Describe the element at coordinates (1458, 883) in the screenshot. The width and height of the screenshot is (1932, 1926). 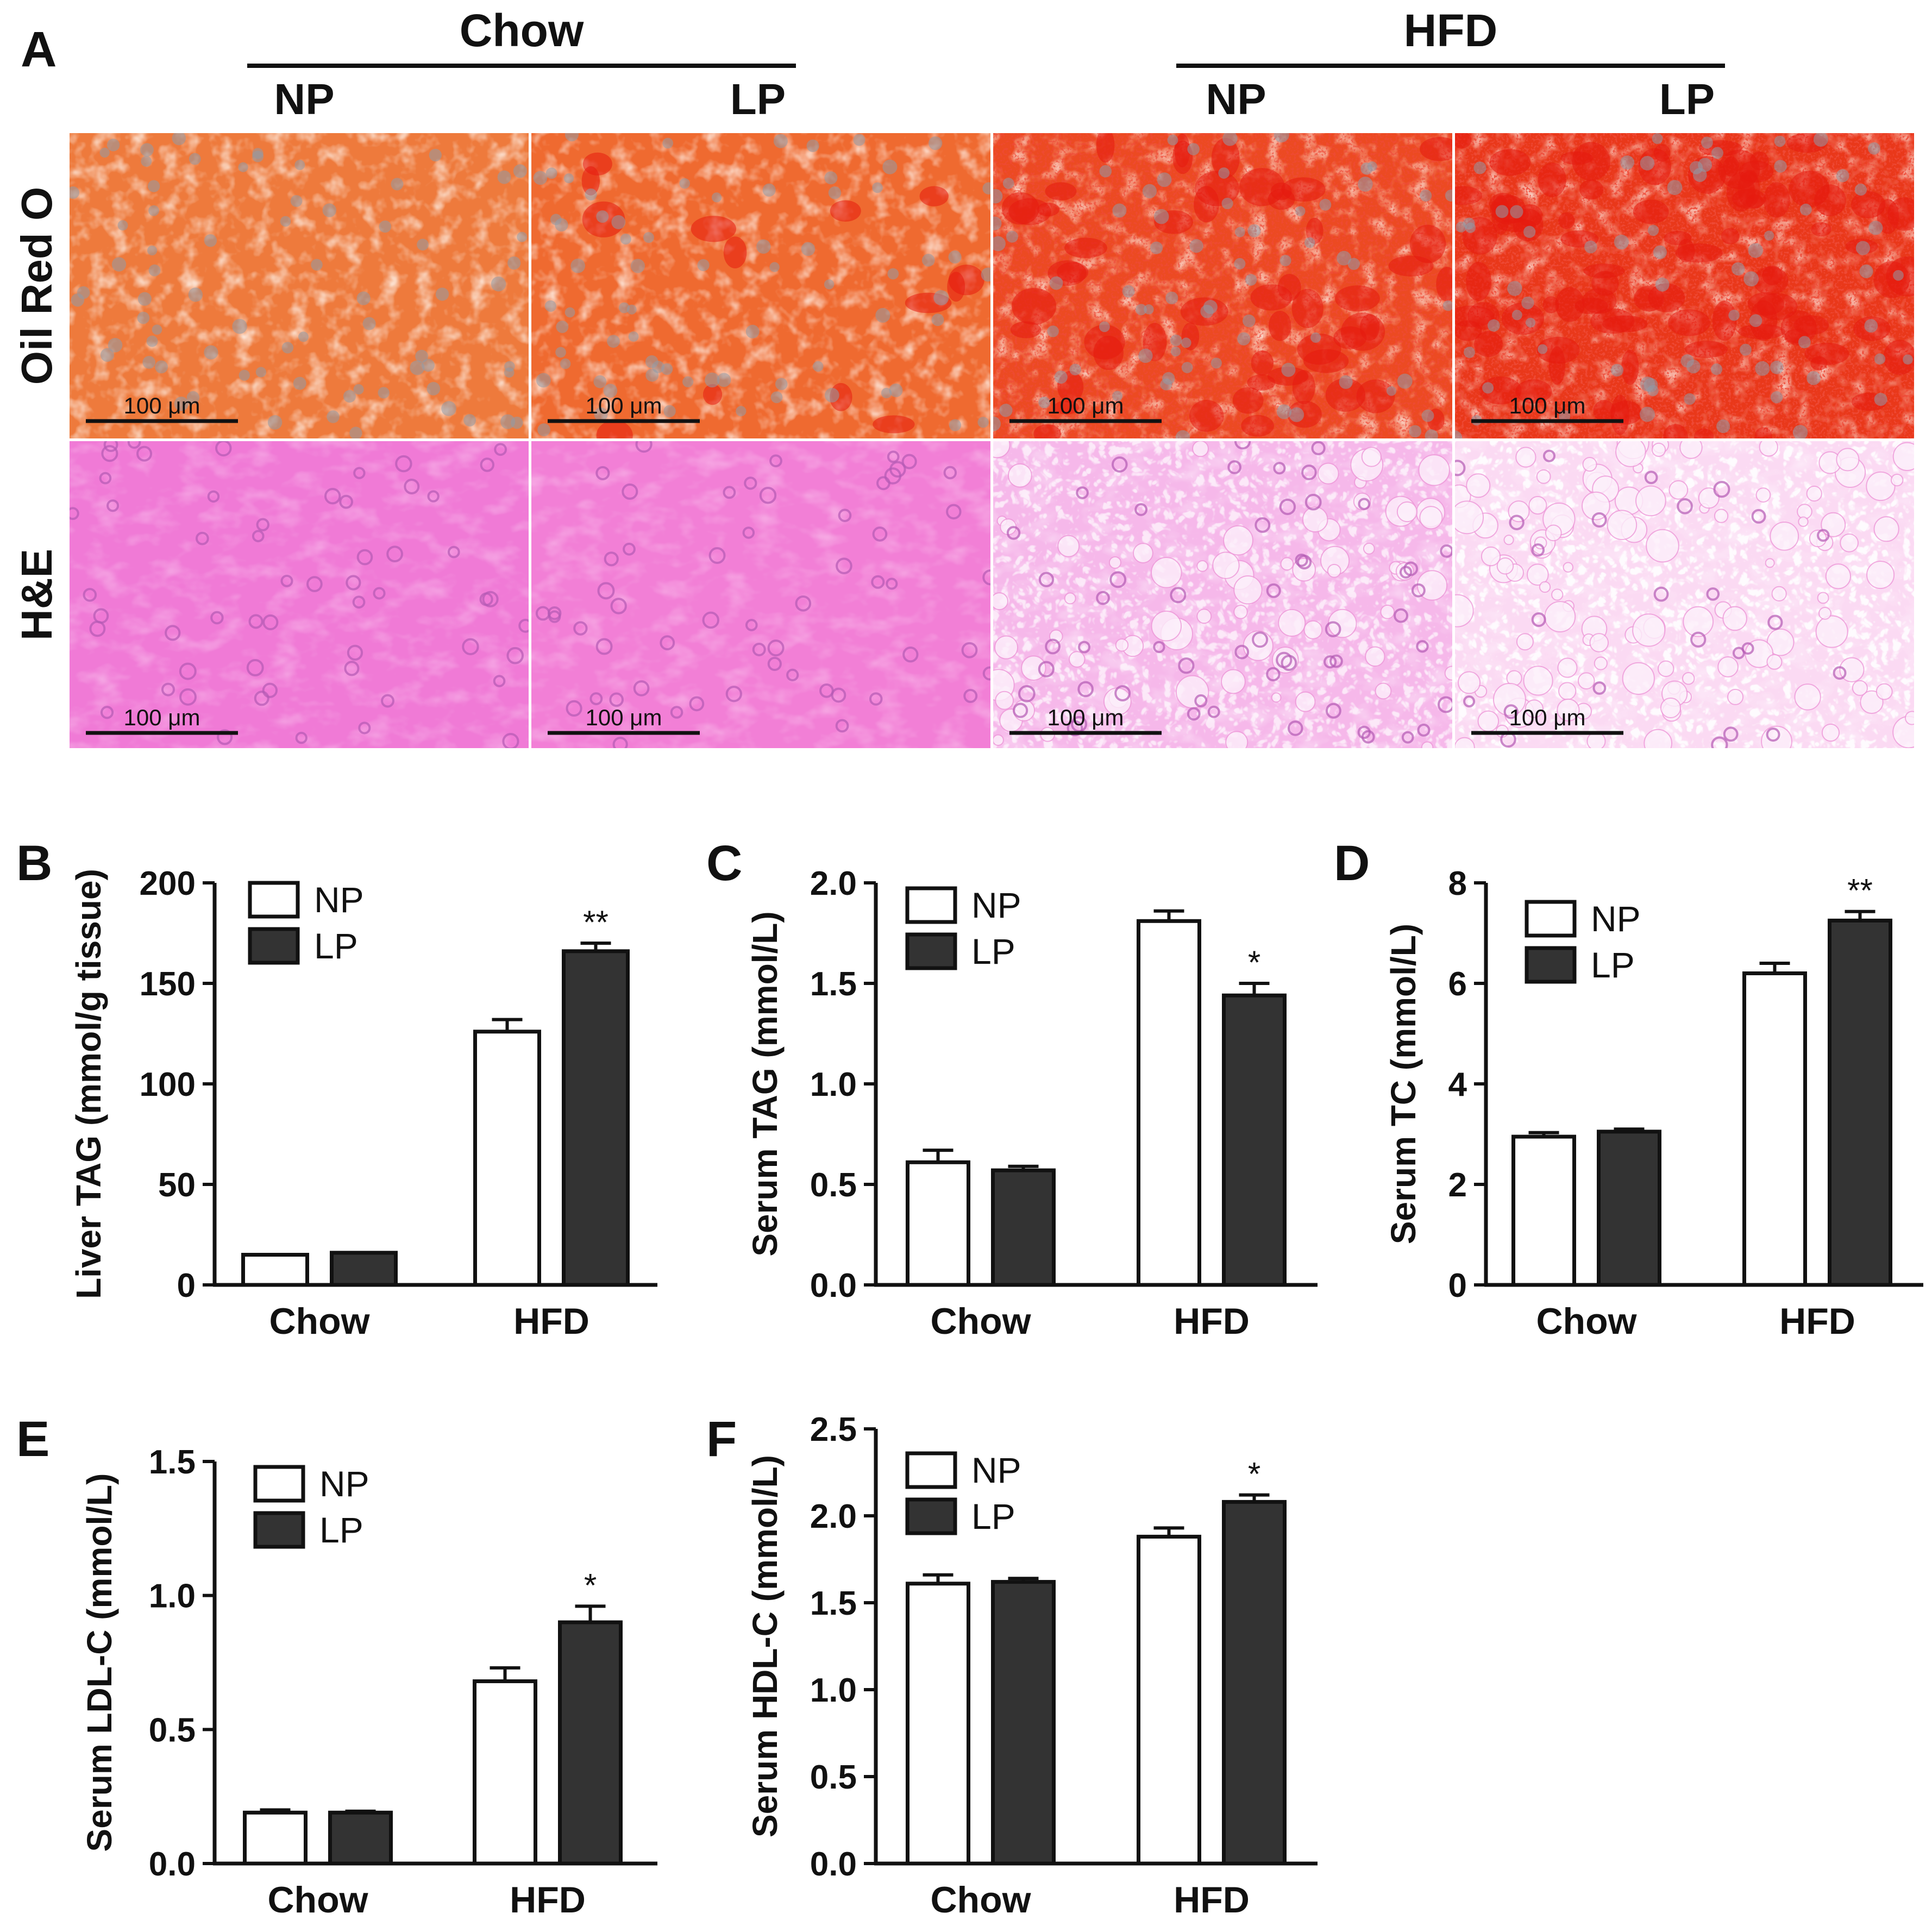
I see `y-tick-label: 8` at that location.